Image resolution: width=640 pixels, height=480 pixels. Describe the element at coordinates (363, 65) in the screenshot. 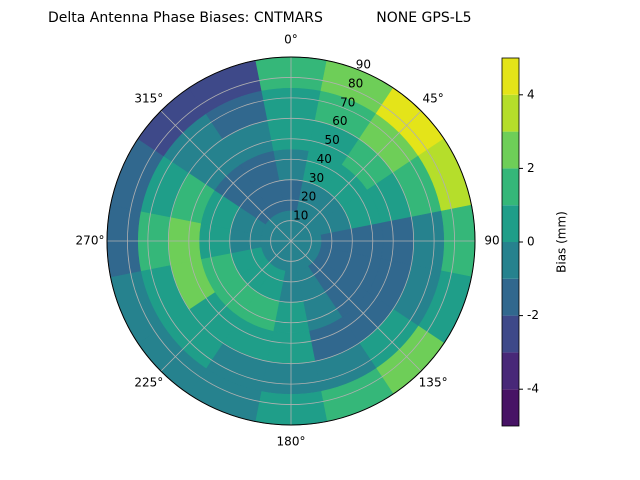

I see `radial-tick-label: 90` at that location.